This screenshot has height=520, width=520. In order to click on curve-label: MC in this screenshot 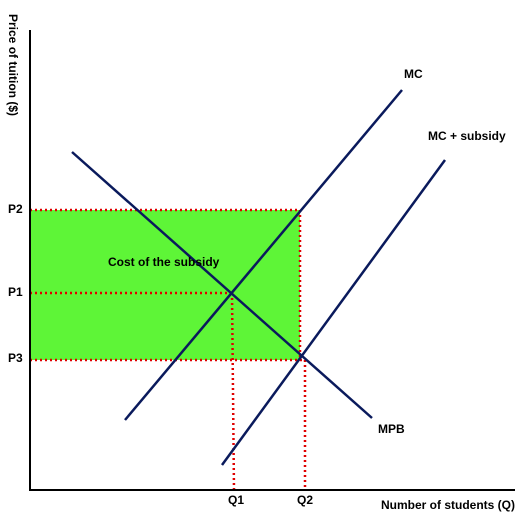, I will do `click(413, 74)`.